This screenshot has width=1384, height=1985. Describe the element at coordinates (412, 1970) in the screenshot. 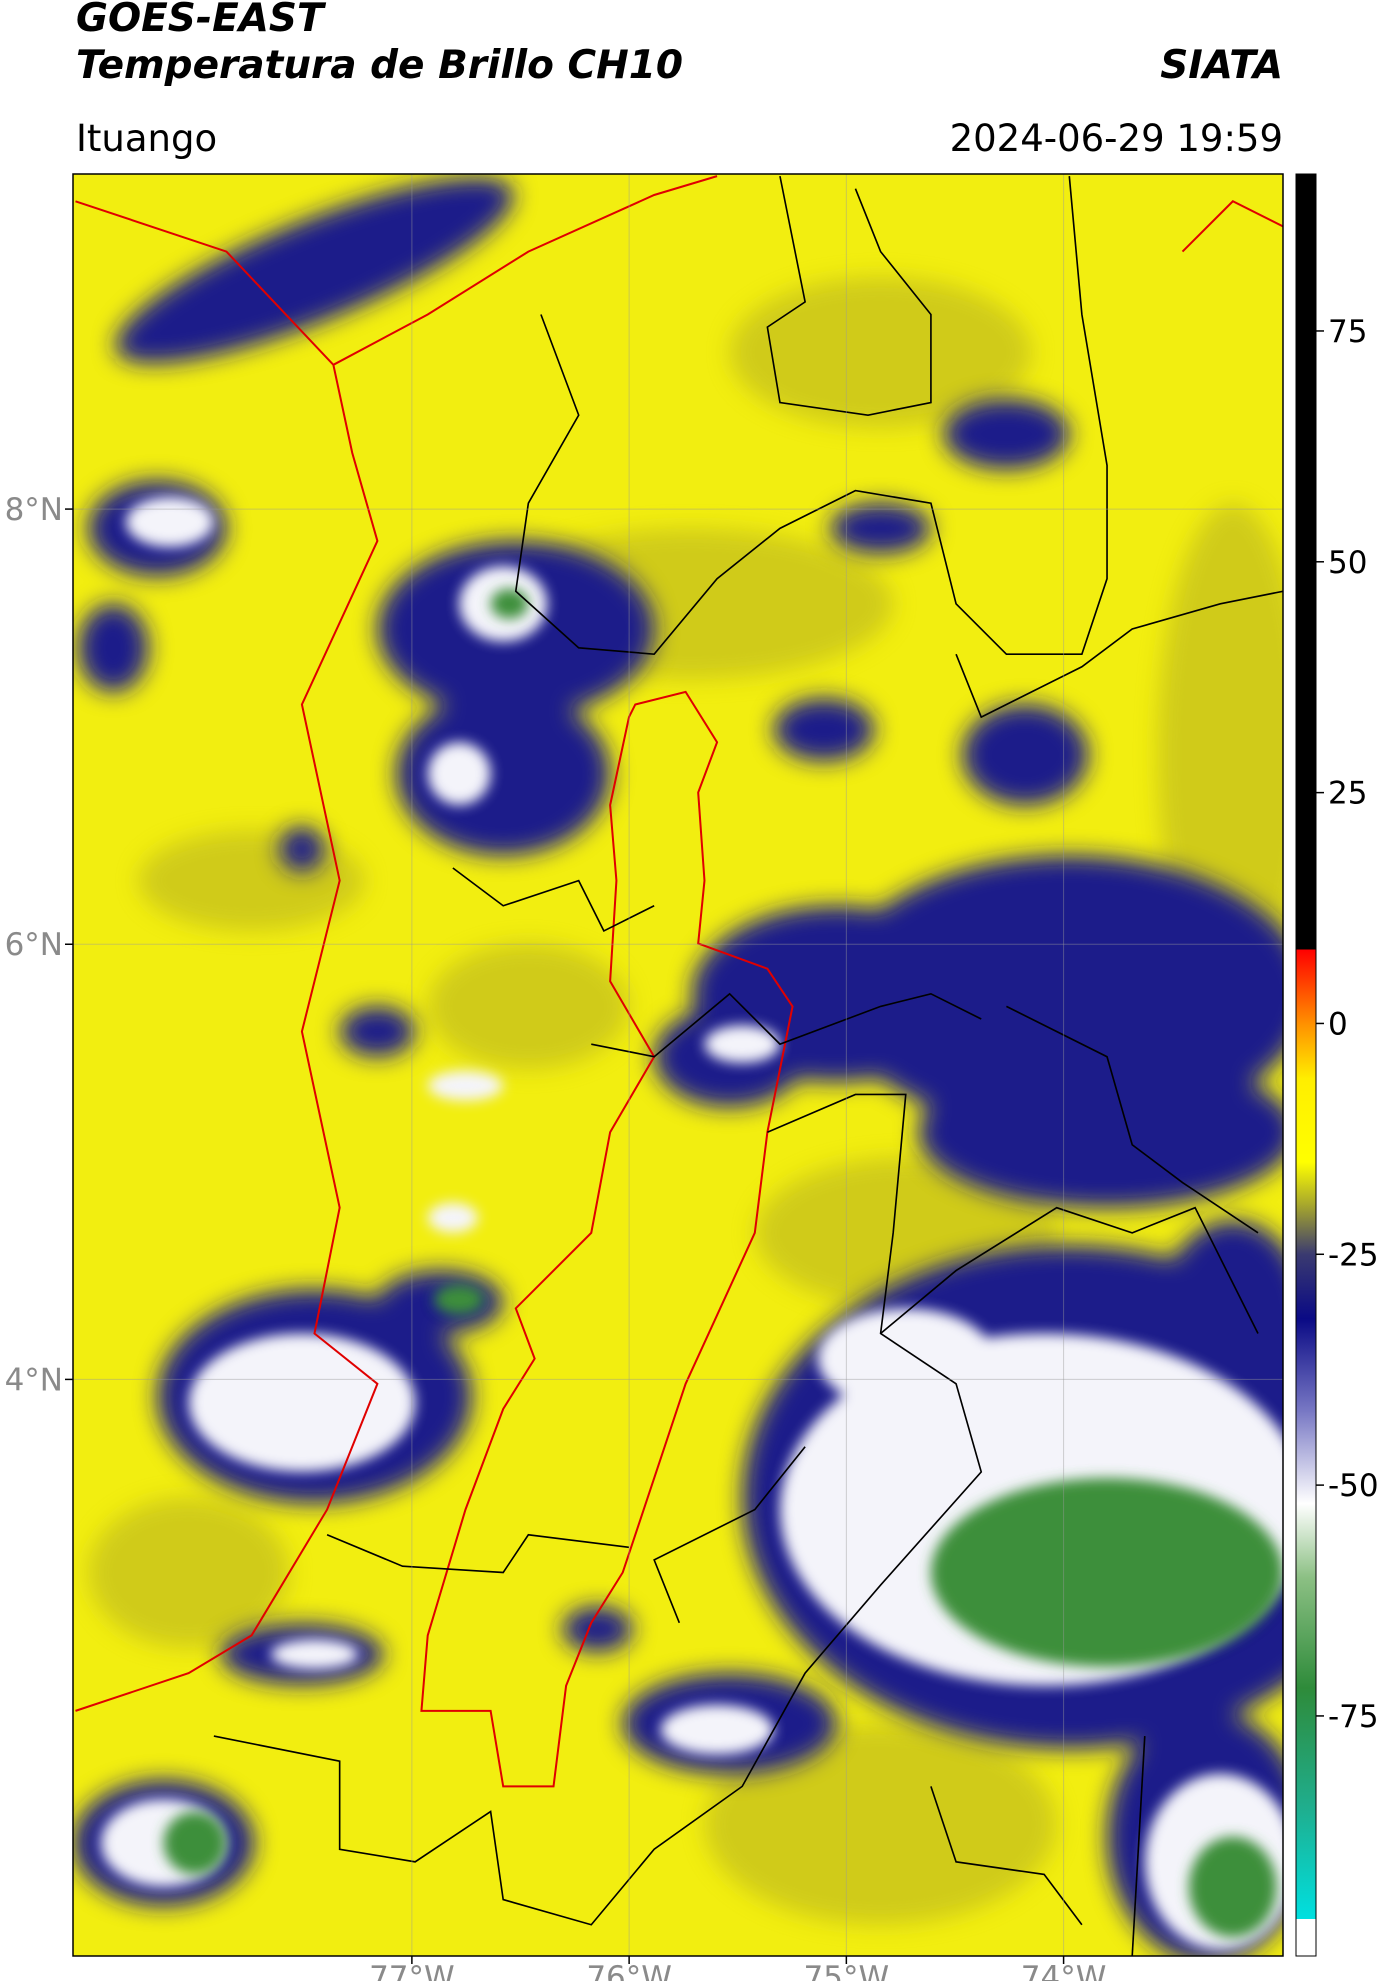

I see `x-tick-label: 77°W` at that location.